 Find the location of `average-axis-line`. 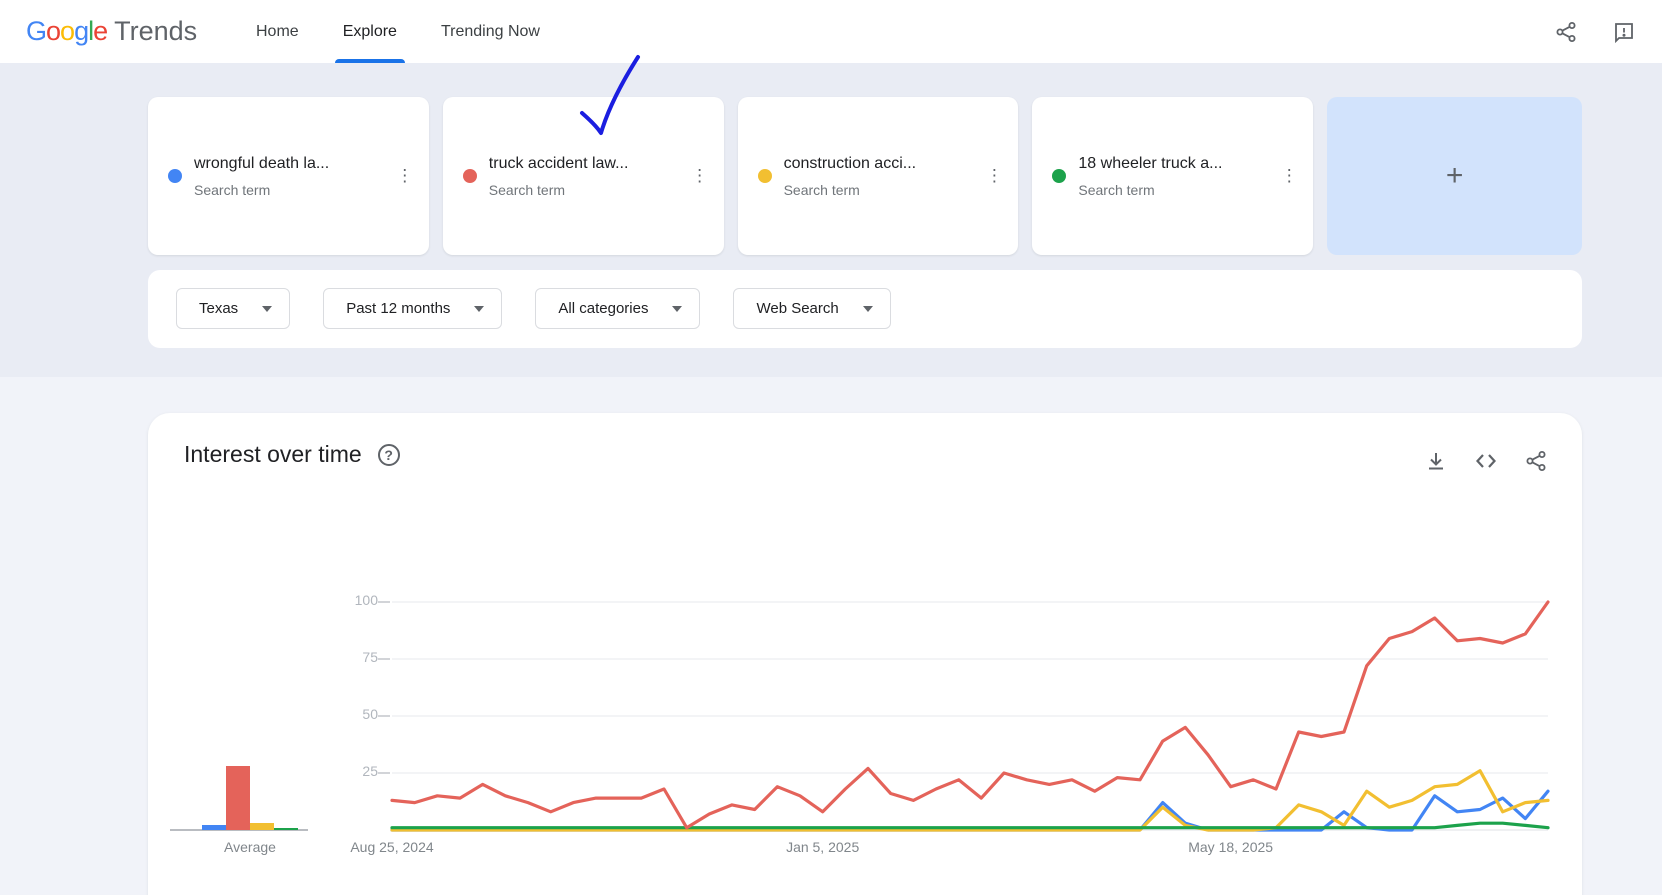

average-axis-line is located at coordinates (239, 830).